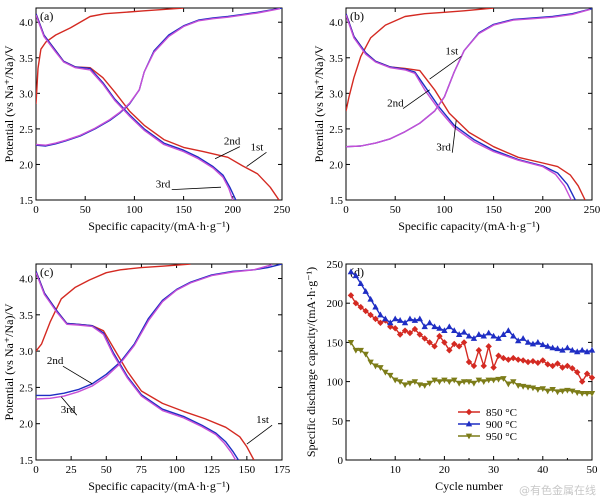 The image size is (600, 498). What do you see at coordinates (232, 142) in the screenshot?
I see `annotation-label: 2nd` at bounding box center [232, 142].